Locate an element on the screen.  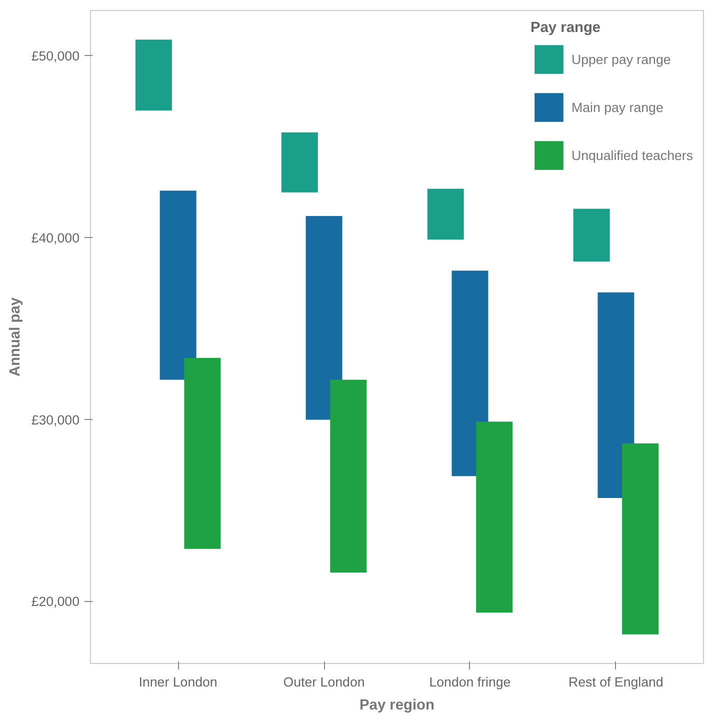
x-tick-label: Rest of England is located at coordinates (616, 682).